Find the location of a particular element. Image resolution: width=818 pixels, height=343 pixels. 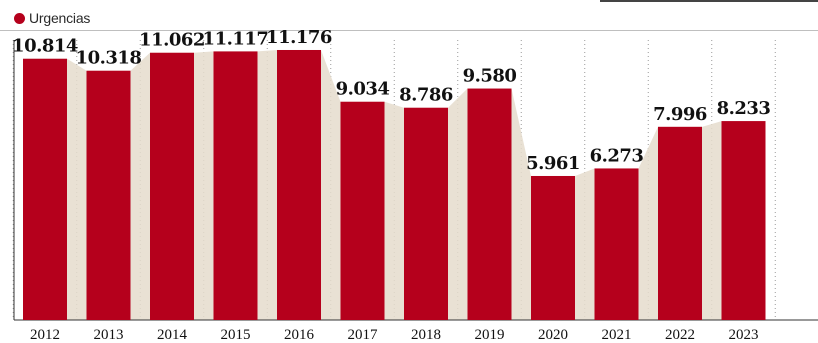

bar-2017 is located at coordinates (362, 211).